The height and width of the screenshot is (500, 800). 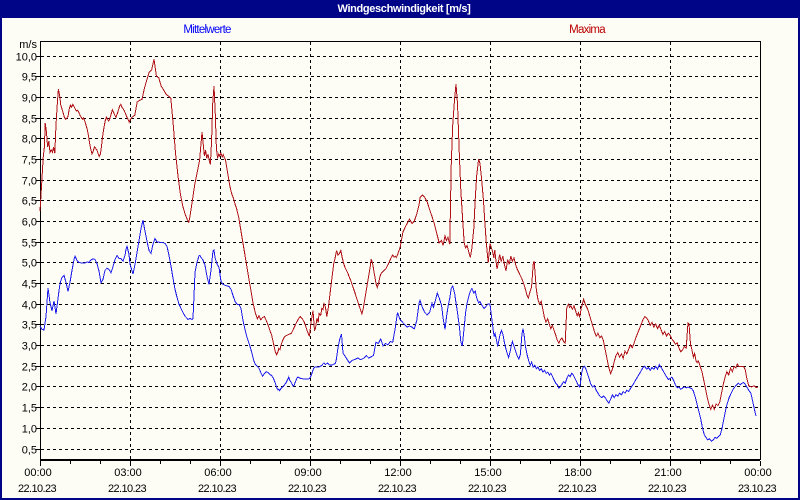 What do you see at coordinates (308, 473) in the screenshot?
I see `svg-text: 09:00` at bounding box center [308, 473].